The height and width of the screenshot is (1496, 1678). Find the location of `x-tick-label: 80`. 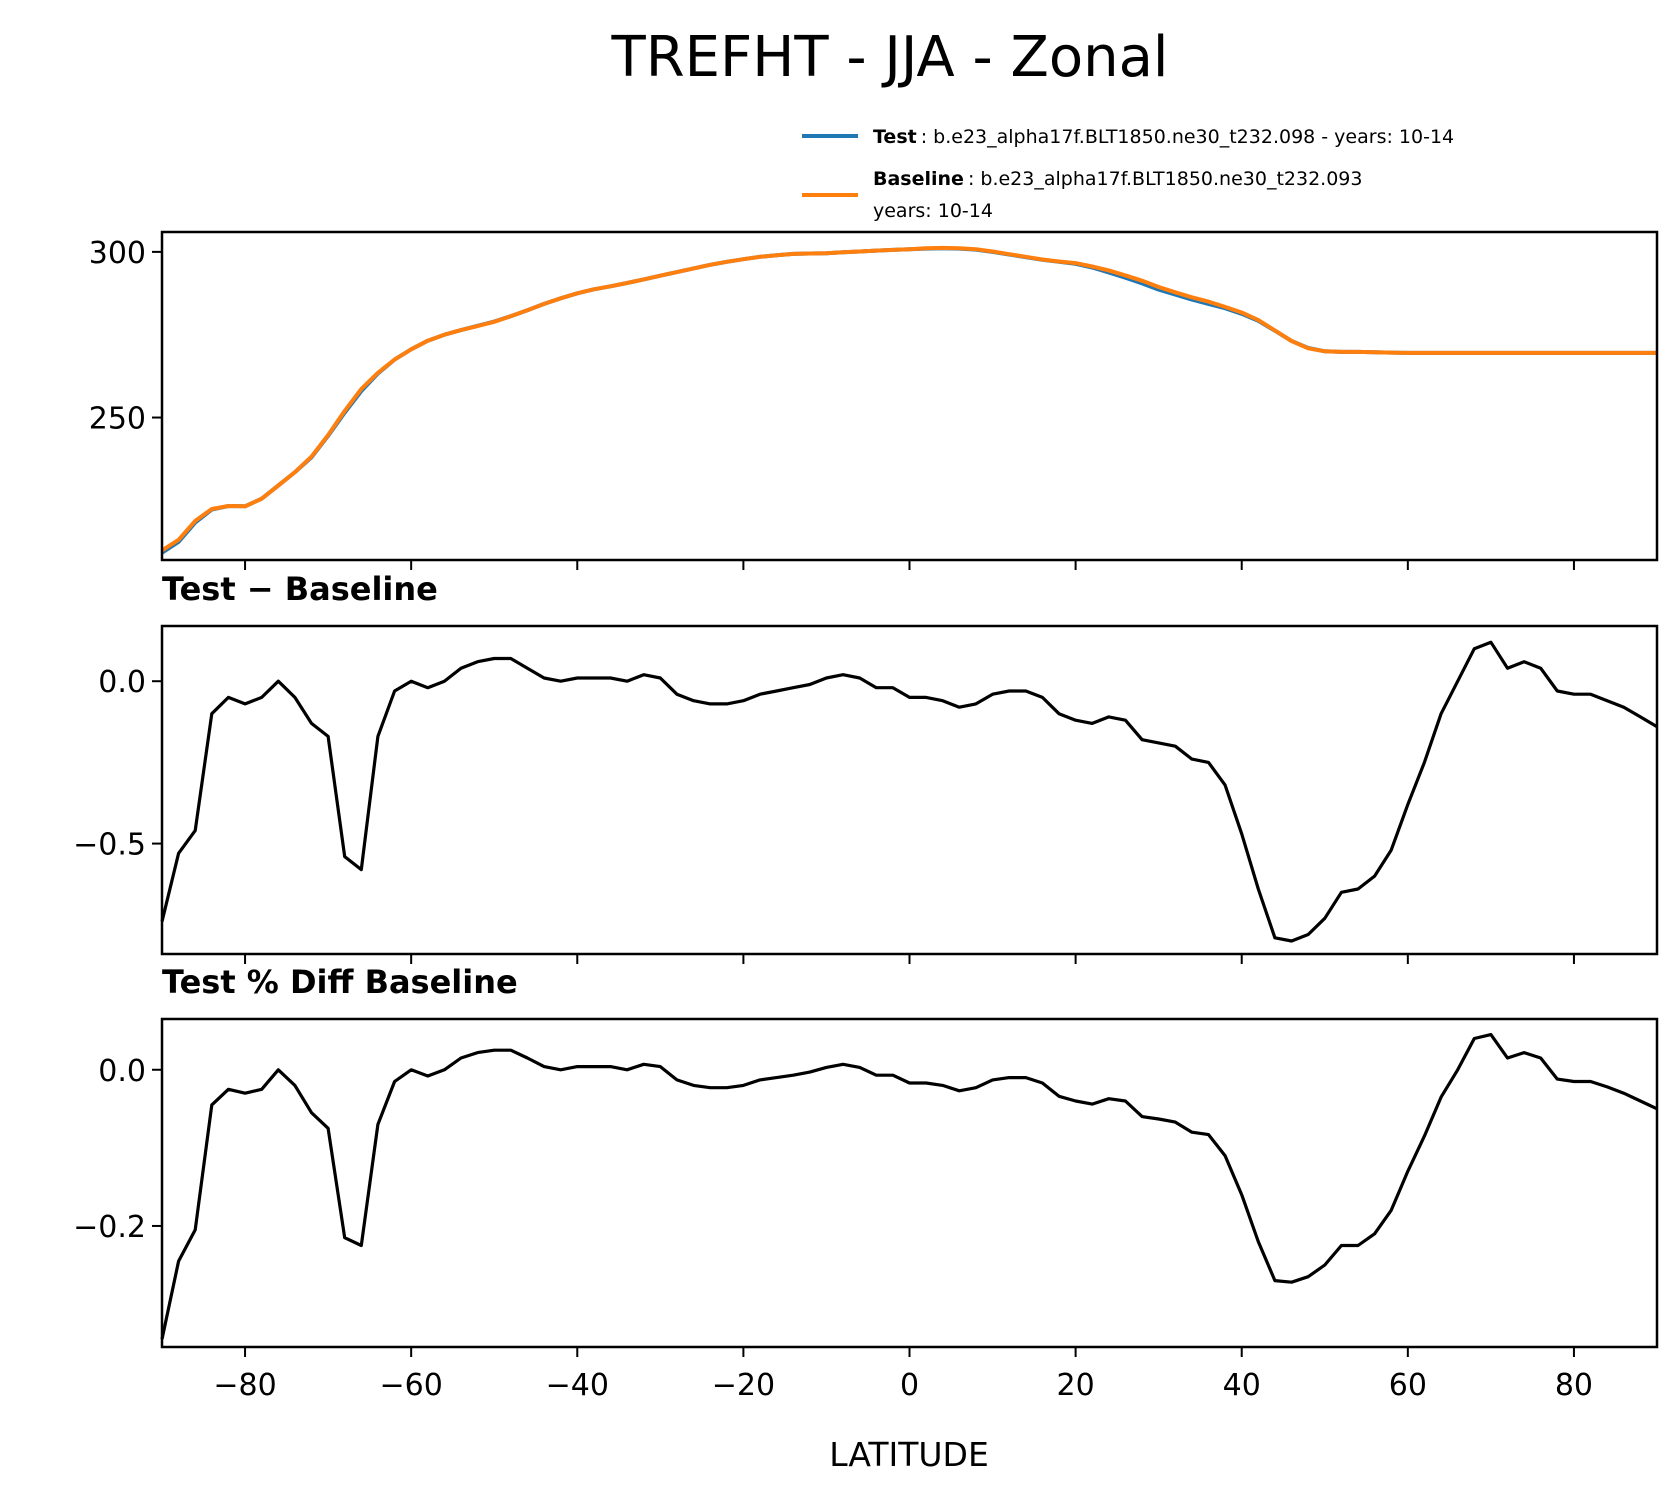

x-tick-label: 80 is located at coordinates (1574, 1385).